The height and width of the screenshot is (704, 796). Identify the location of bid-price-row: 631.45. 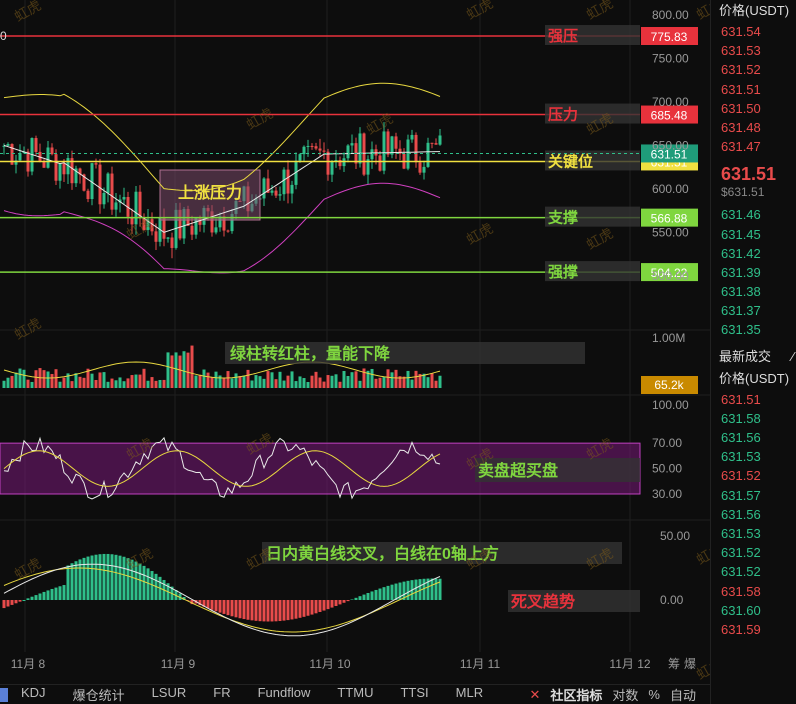
(741, 234).